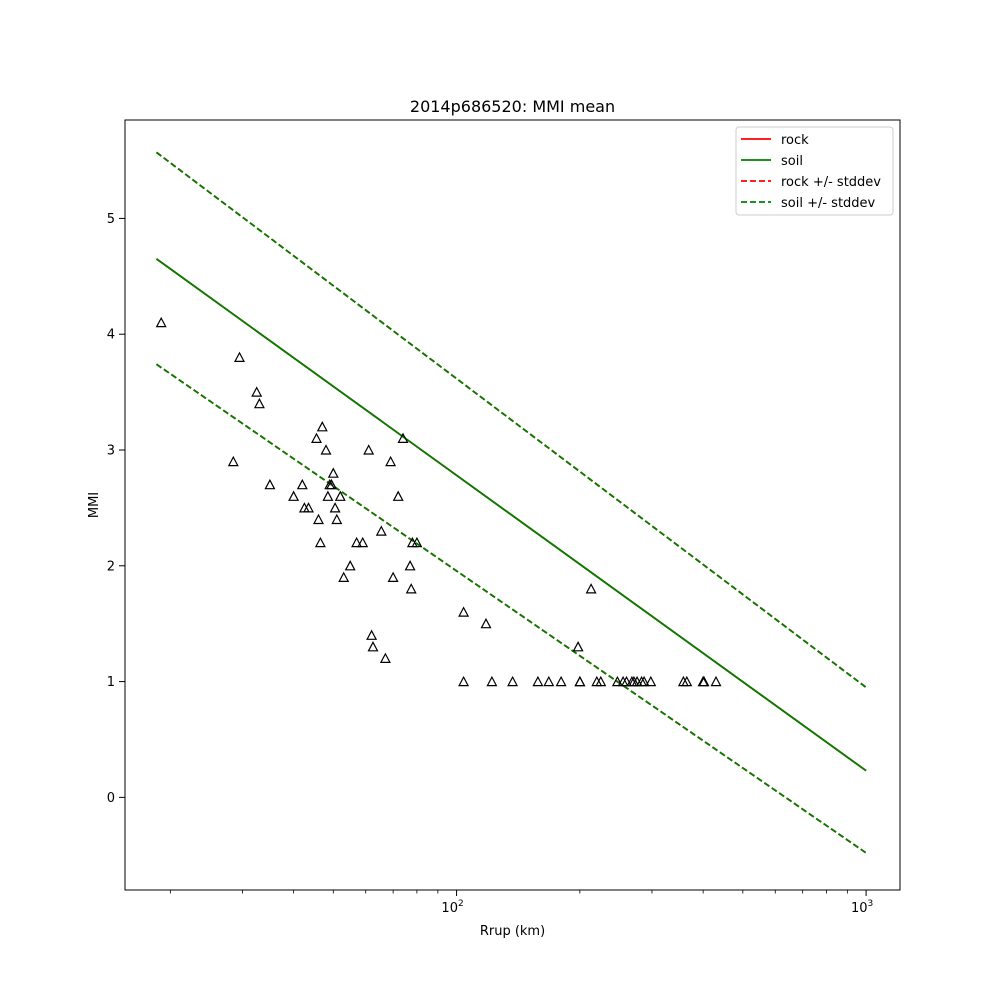 The height and width of the screenshot is (1000, 1000). Describe the element at coordinates (795, 140) in the screenshot. I see `legend-label-rock: rock` at that location.